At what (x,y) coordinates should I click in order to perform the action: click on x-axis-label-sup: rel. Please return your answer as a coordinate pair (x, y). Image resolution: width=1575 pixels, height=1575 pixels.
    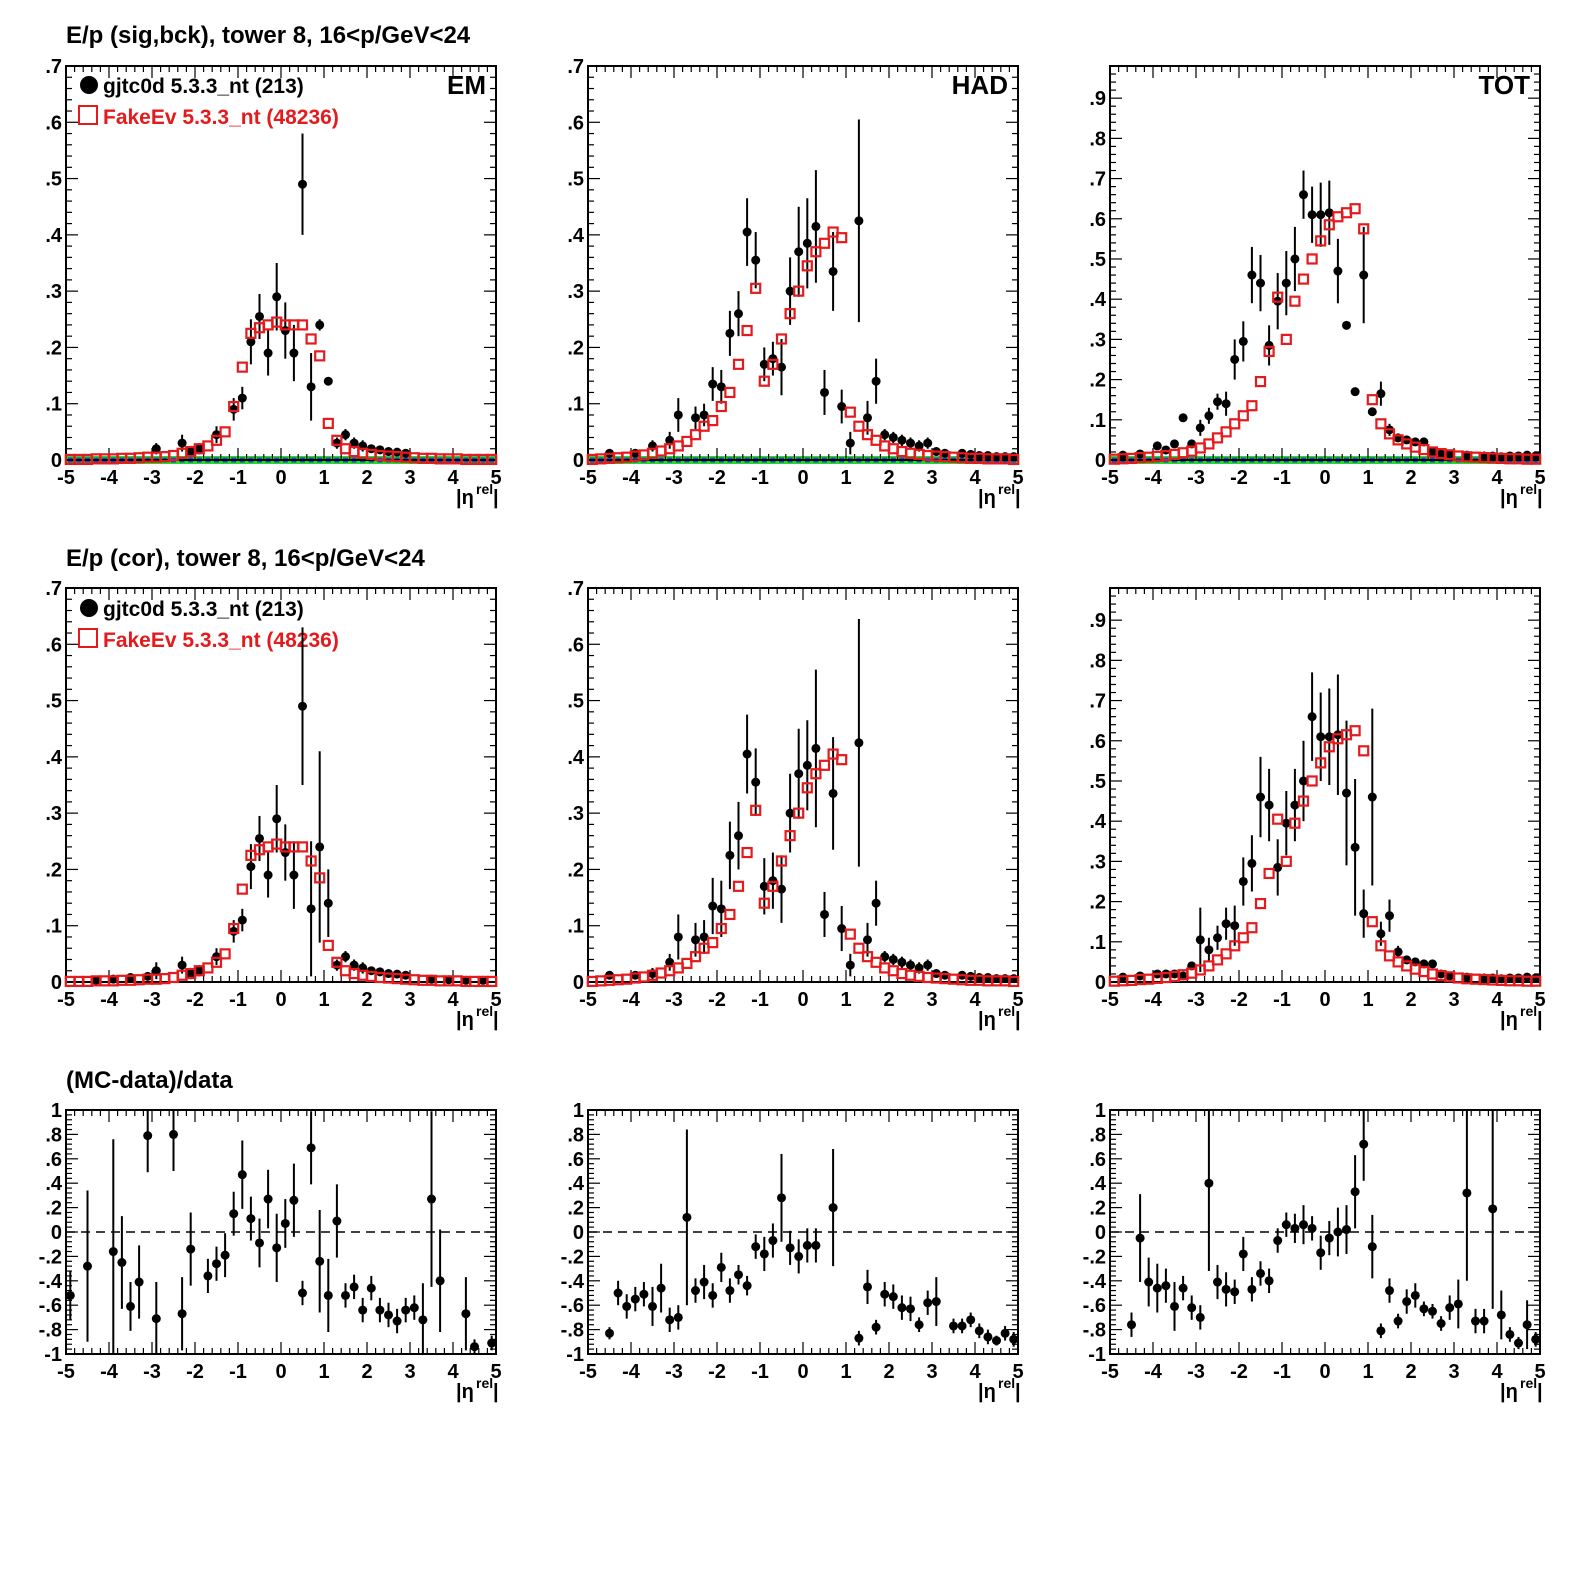
    Looking at the image, I should click on (1006, 489).